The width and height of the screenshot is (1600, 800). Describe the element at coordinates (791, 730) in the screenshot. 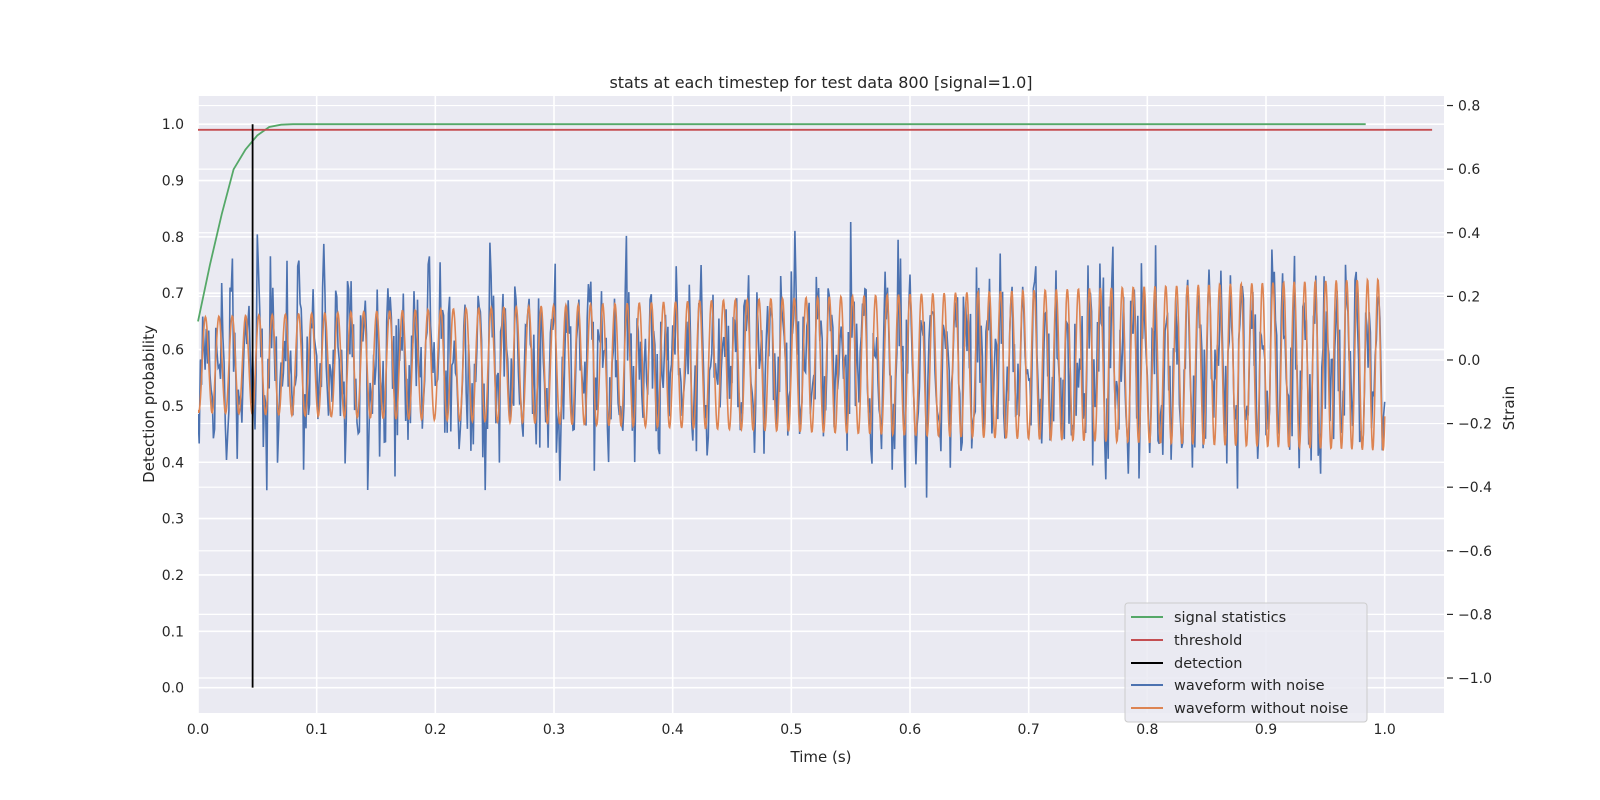

I see `x-tick-label: 0.5` at that location.